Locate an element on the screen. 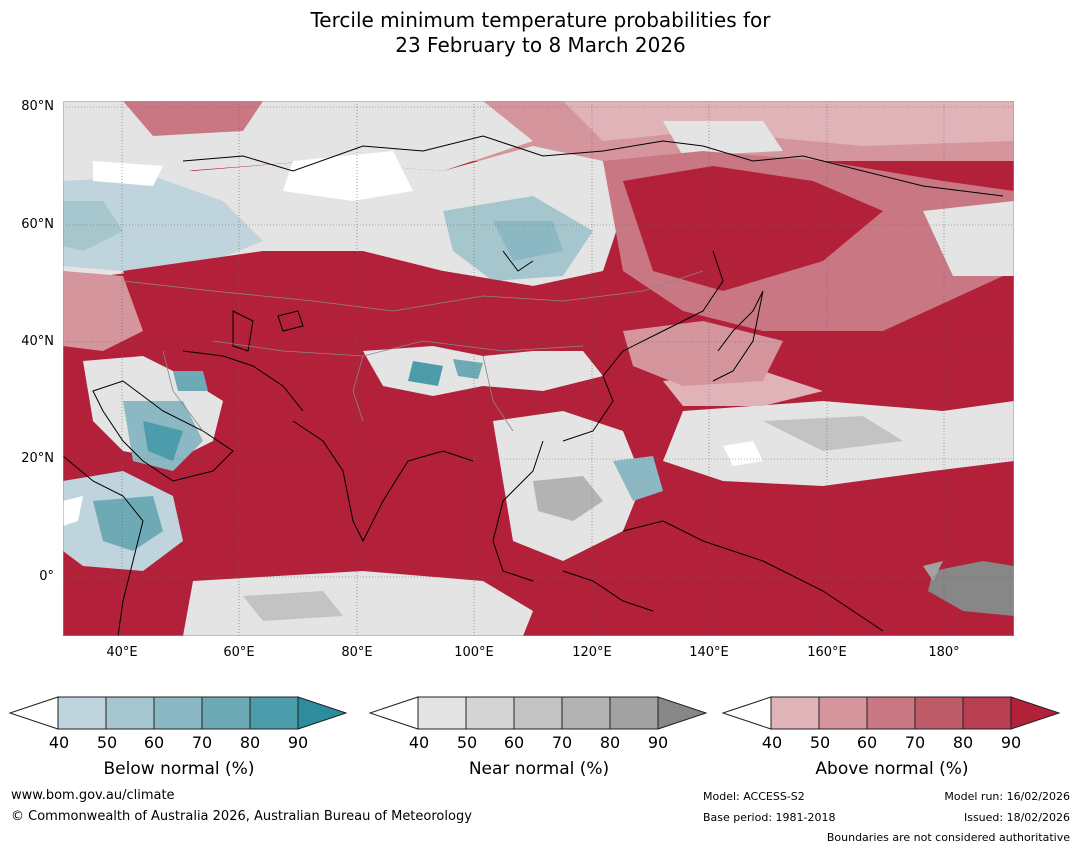 This screenshot has width=1081, height=850. colorbar-above-normal-svg is located at coordinates (891, 713).